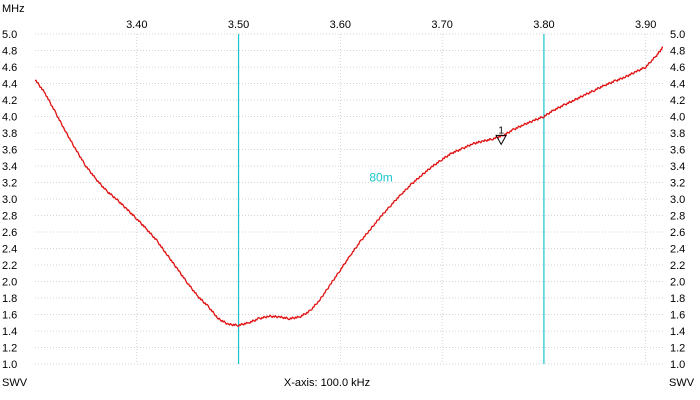 The image size is (700, 400). Describe the element at coordinates (238, 25) in the screenshot. I see `x-tick-label: 3.50` at that location.